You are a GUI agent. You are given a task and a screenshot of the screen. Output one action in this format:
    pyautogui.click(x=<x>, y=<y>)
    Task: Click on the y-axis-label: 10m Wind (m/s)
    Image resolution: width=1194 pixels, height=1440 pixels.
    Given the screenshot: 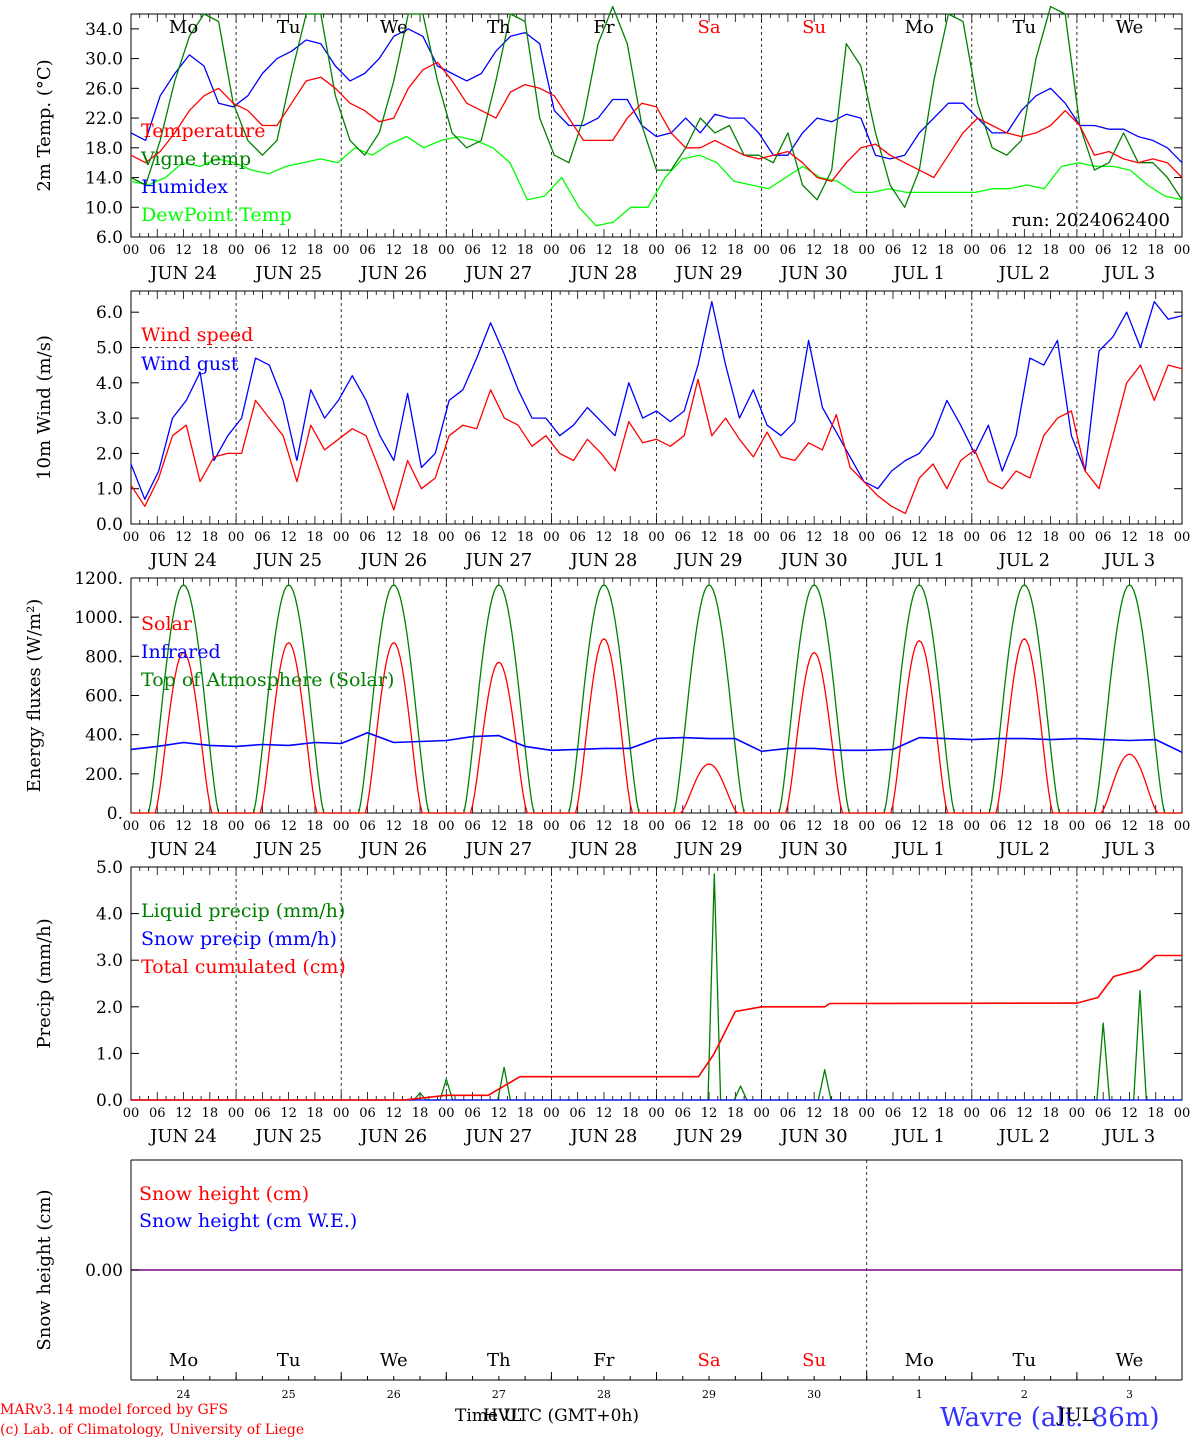 What is the action you would take?
    pyautogui.click(x=44, y=407)
    